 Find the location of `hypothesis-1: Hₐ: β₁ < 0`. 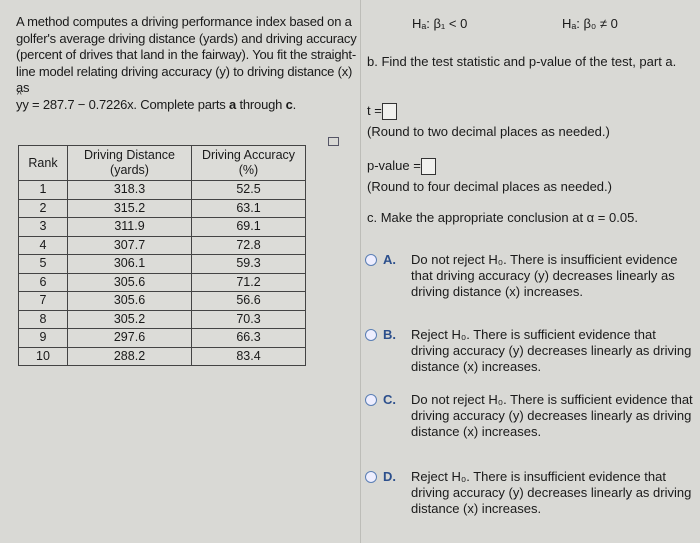

hypothesis-1: Hₐ: β₁ < 0 is located at coordinates (440, 23).